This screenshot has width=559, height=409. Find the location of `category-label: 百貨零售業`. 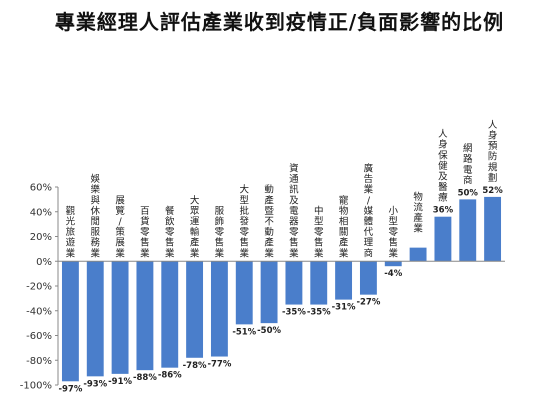

category-label: 百貨零售業 is located at coordinates (145, 232).